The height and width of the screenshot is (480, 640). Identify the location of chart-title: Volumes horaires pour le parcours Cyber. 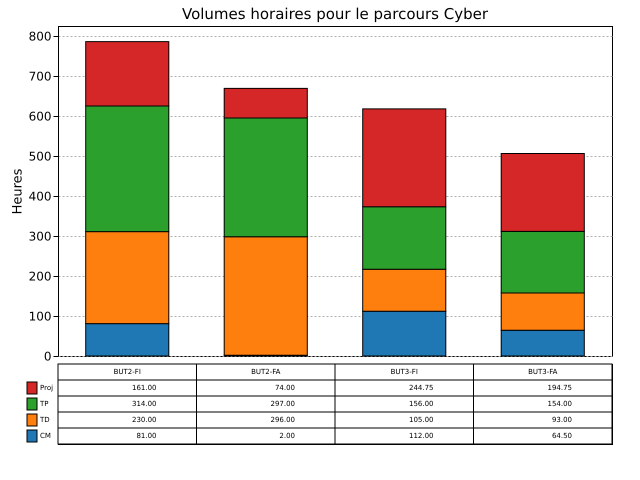
(335, 14).